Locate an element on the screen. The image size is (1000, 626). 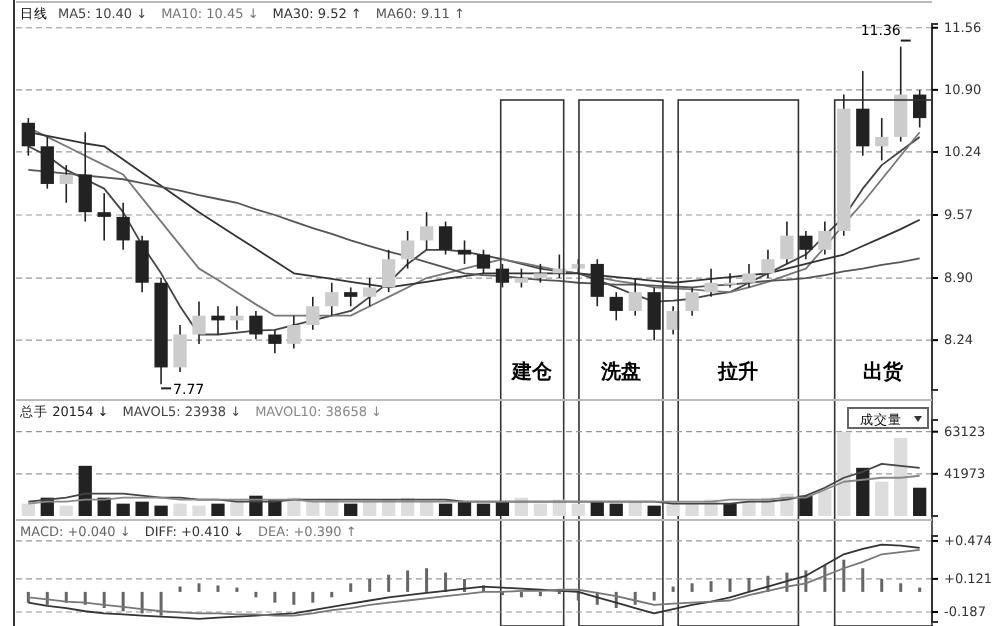
annotation: 建仓 is located at coordinates (532, 372).